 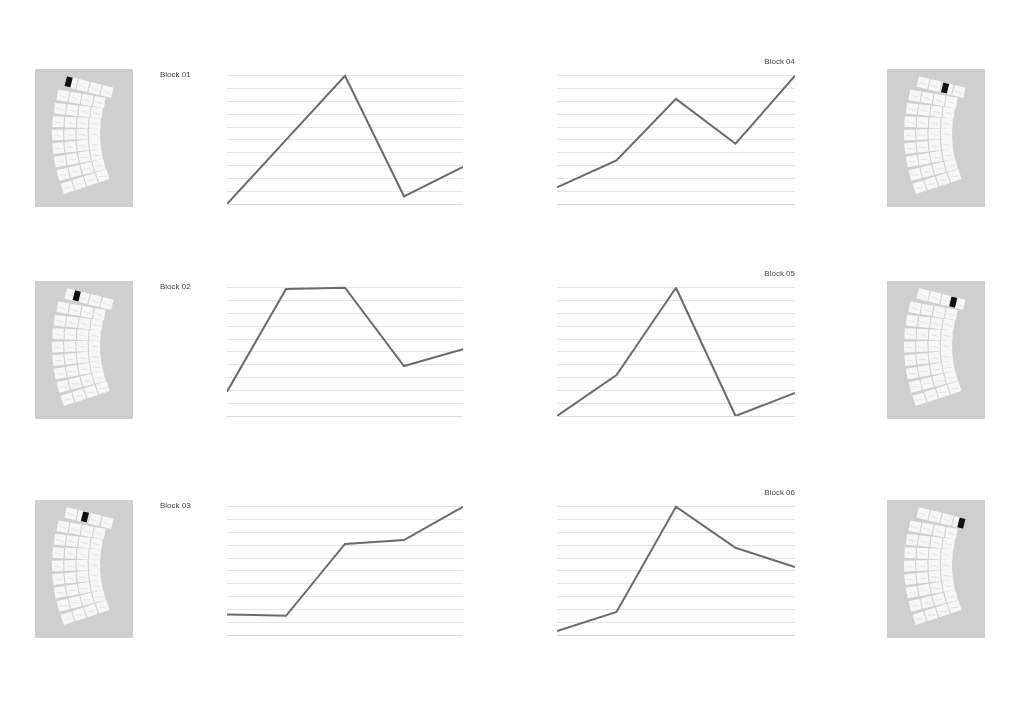 What do you see at coordinates (175, 506) in the screenshot?
I see `chart-title: Block 03` at bounding box center [175, 506].